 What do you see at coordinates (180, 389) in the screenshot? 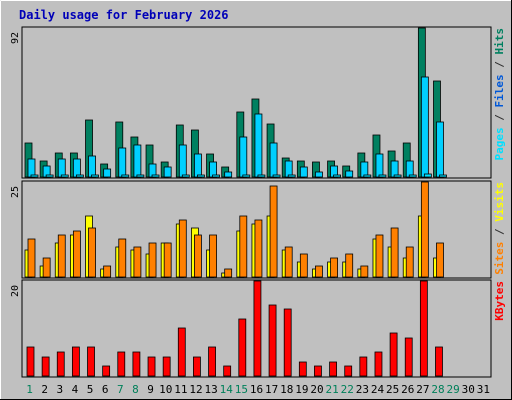
I see `x-tick-label-day-11: 11` at bounding box center [180, 389].